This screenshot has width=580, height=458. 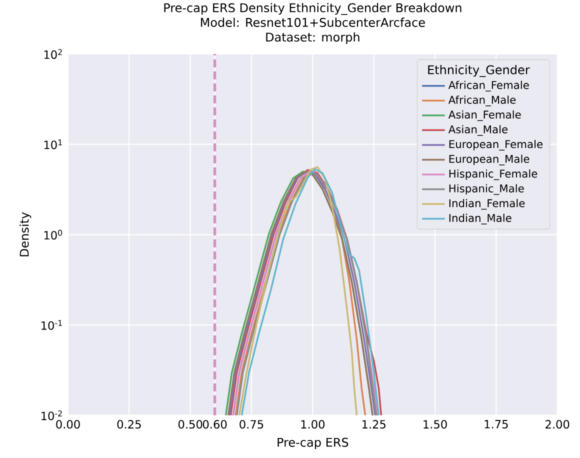 What do you see at coordinates (52, 325) in the screenshot?
I see `y-tick-label: 10$^{-1}$` at bounding box center [52, 325].